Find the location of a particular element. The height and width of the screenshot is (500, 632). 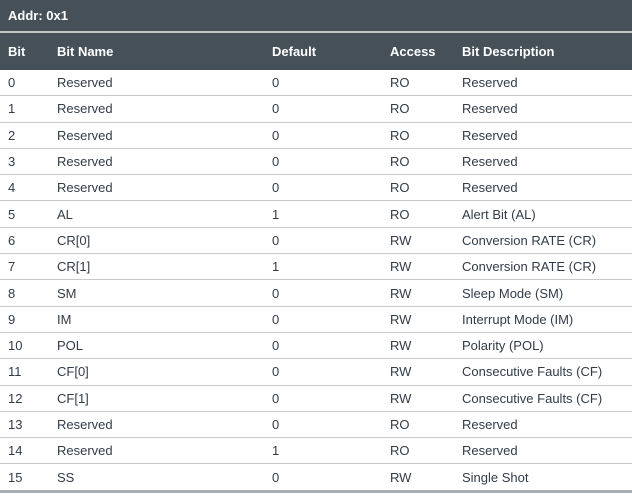

table-row: 4 Reserved 0 RO Reserved is located at coordinates (316, 188).